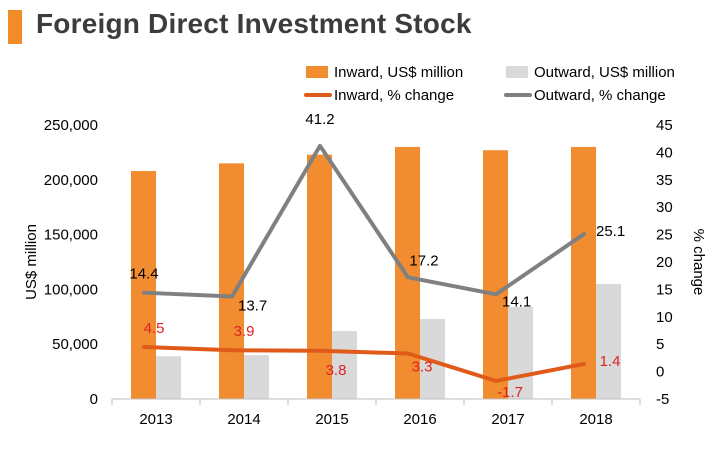 Image resolution: width=716 pixels, height=455 pixels. Describe the element at coordinates (398, 72) in the screenshot. I see `legend-label: Inward, US$ million` at that location.